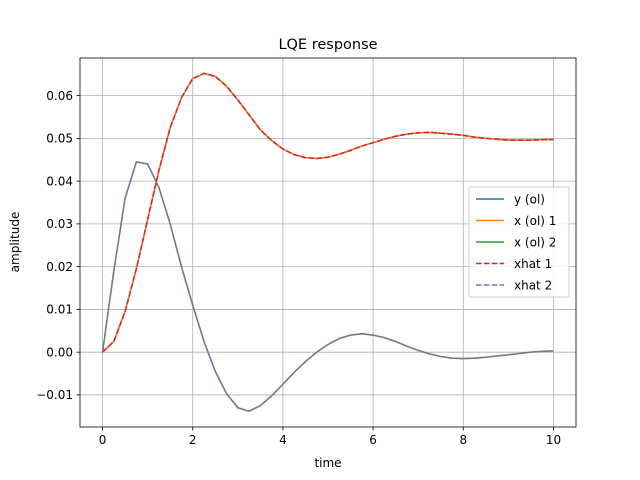 Image resolution: width=640 pixels, height=480 pixels. I want to click on legend: y (ol) x (ol) 1 x (ol) 2 xhat 1 xhat 2, so click(519, 242).